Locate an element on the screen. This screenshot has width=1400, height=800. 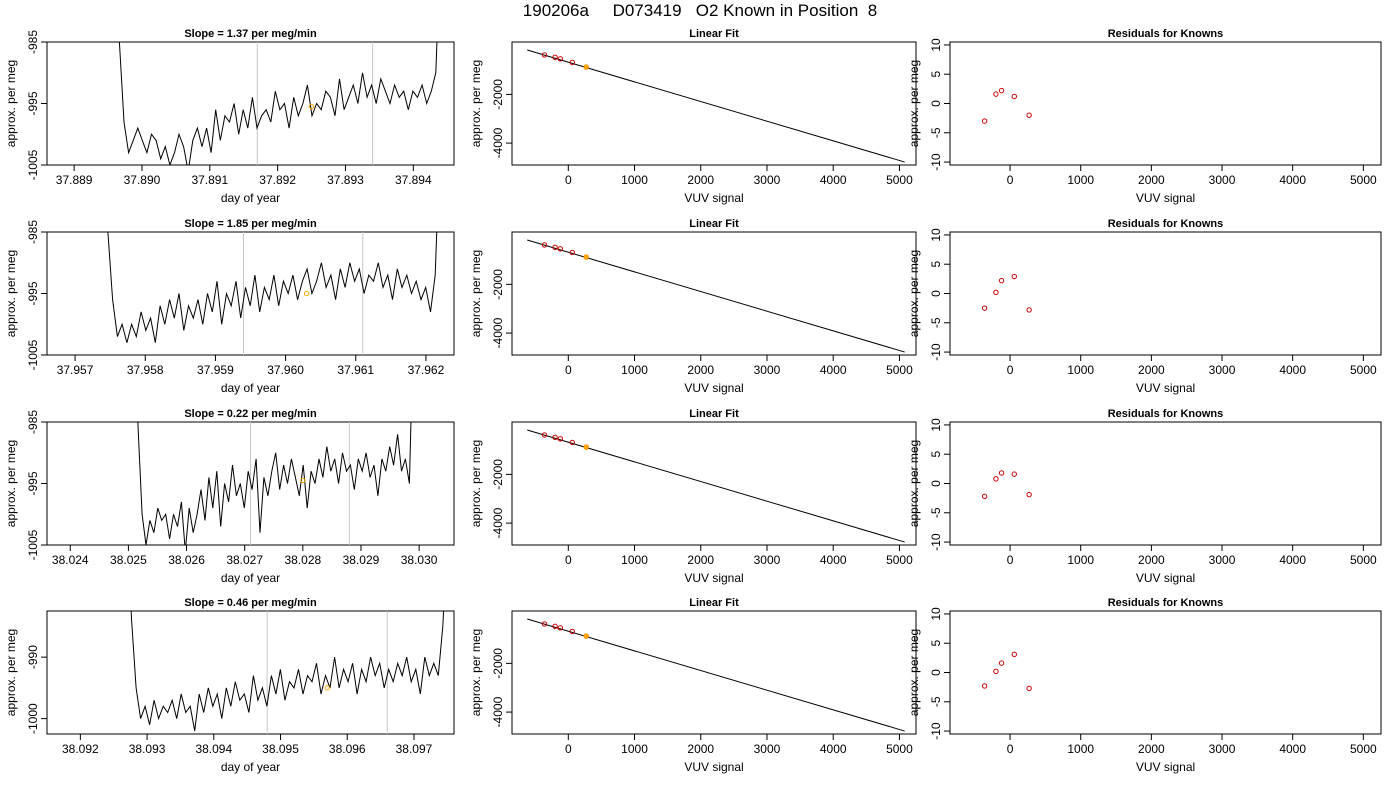
x-tick-label: 38.094 is located at coordinates (213, 749).